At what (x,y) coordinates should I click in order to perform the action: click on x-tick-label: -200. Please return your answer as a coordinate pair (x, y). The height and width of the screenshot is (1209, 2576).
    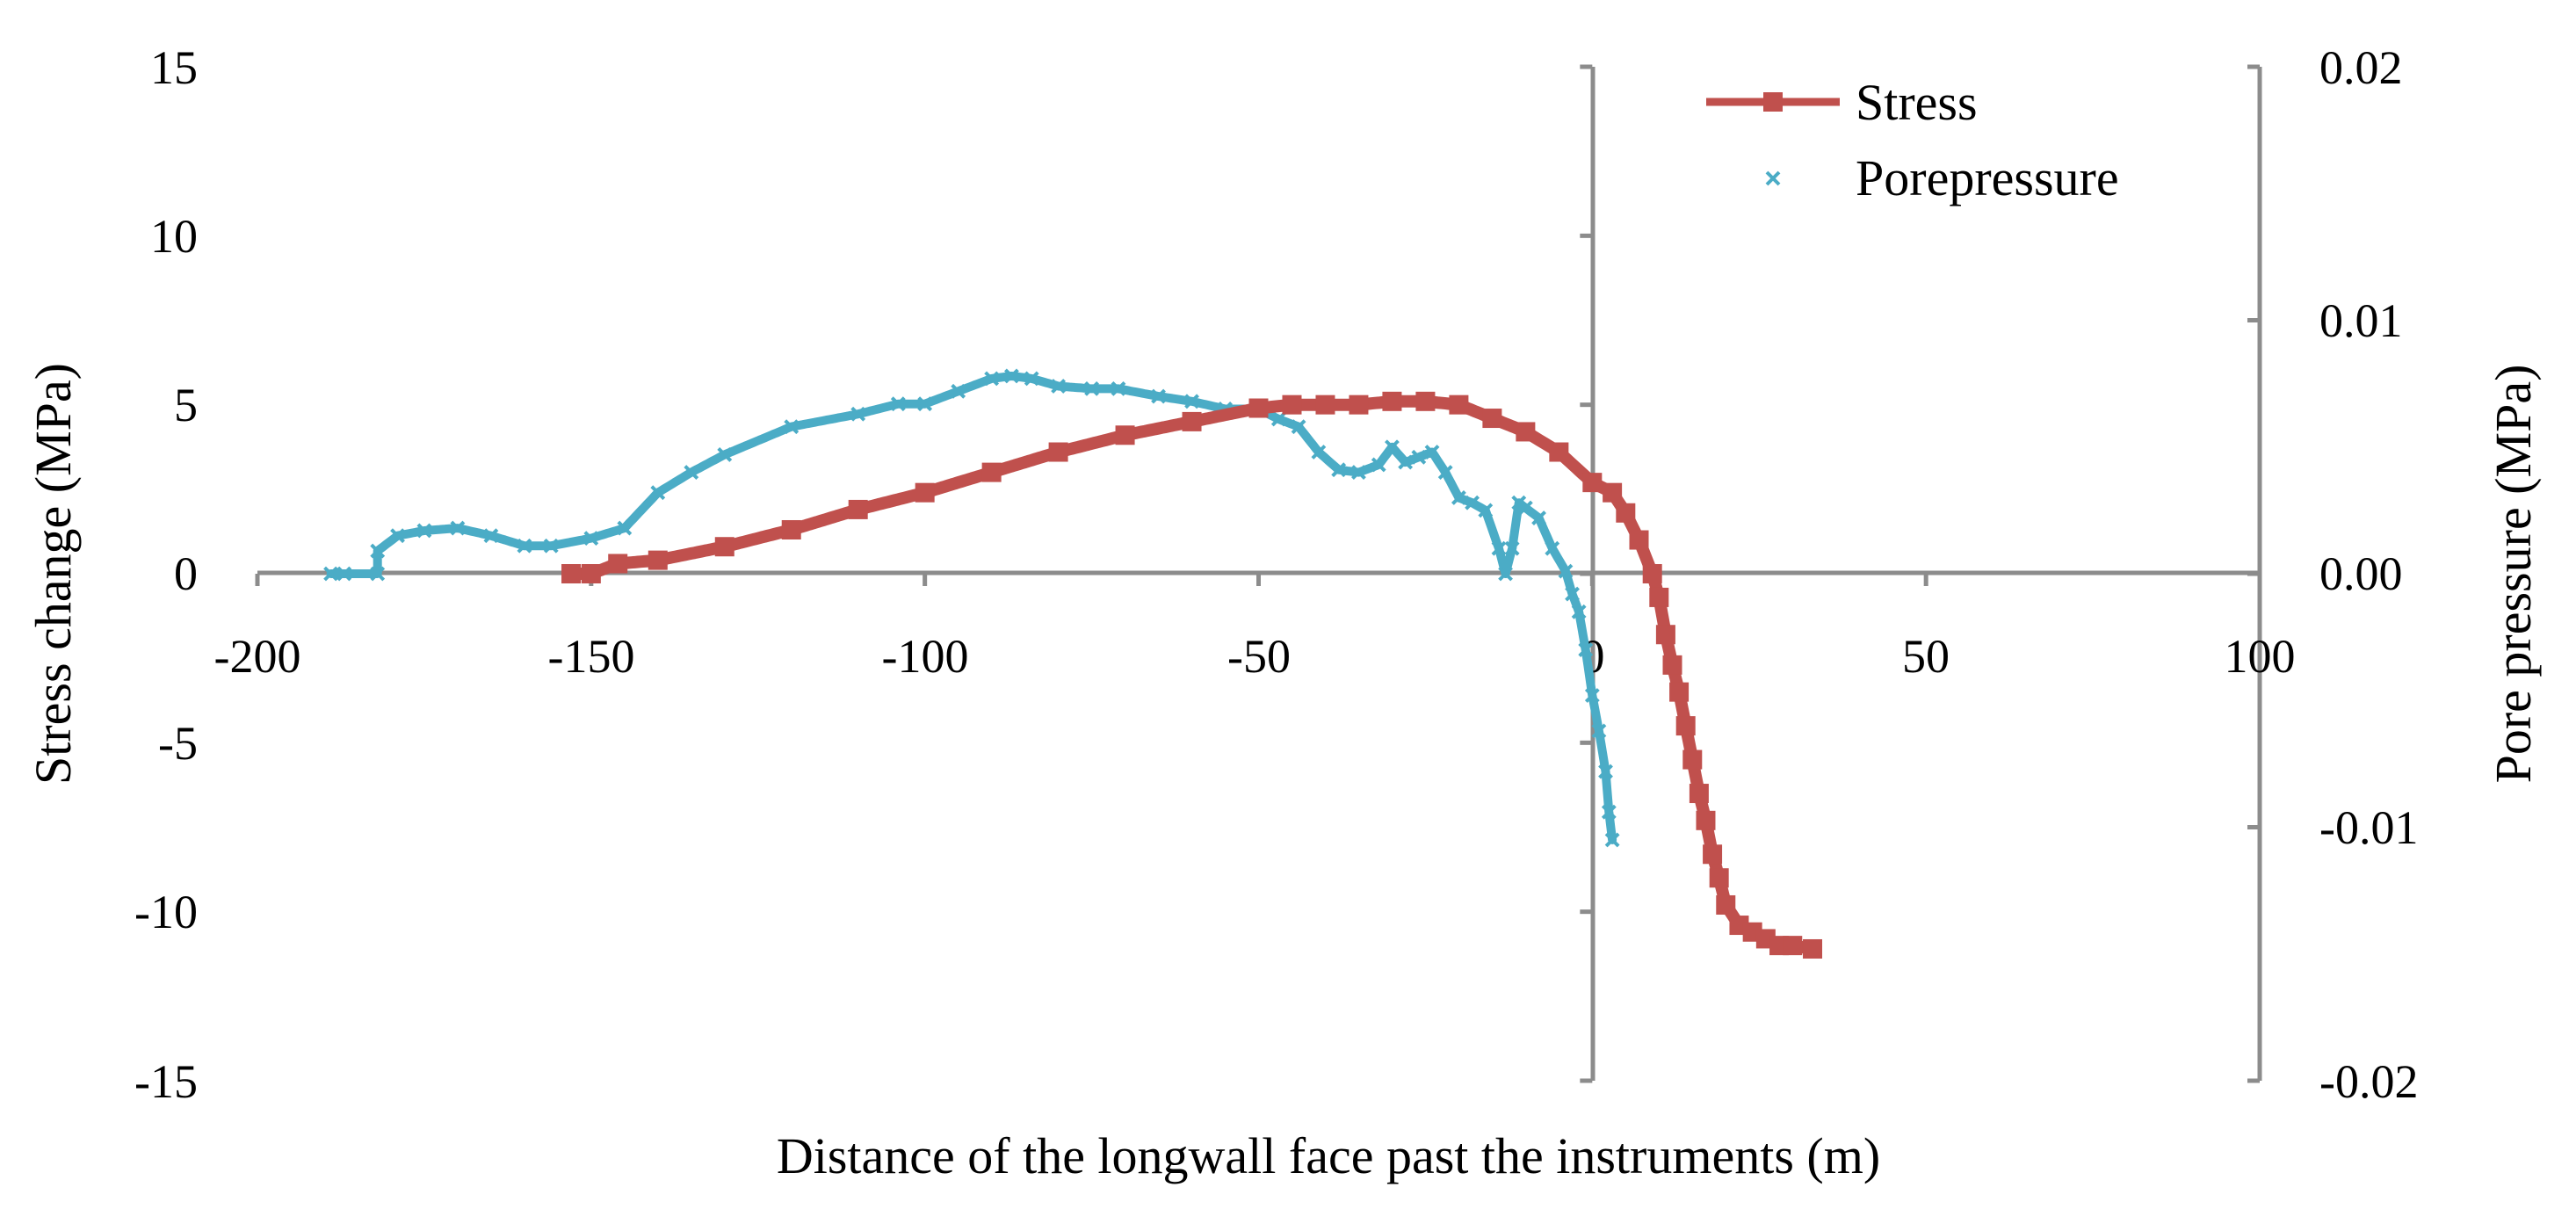
    Looking at the image, I should click on (257, 656).